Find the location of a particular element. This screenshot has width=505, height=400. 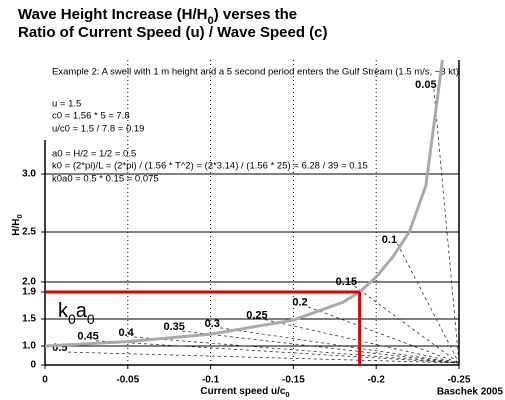

y-axis-label: H/H0 is located at coordinates (18, 224).